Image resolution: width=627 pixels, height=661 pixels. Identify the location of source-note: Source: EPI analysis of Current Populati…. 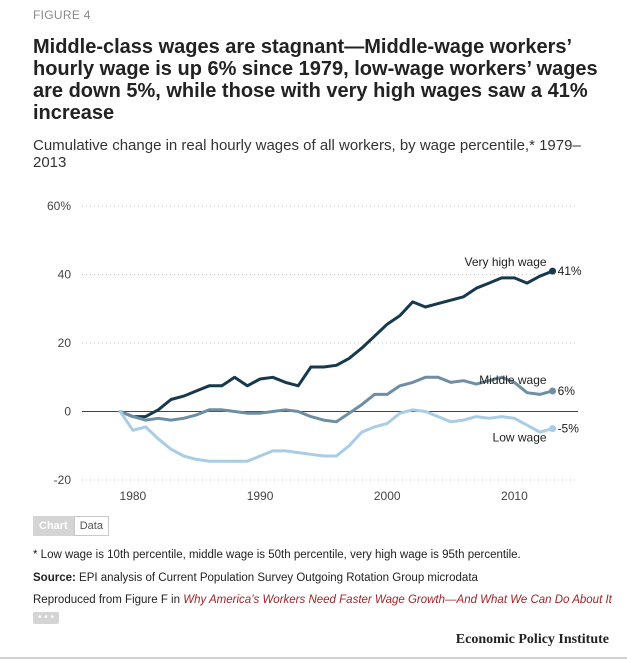
(323, 578).